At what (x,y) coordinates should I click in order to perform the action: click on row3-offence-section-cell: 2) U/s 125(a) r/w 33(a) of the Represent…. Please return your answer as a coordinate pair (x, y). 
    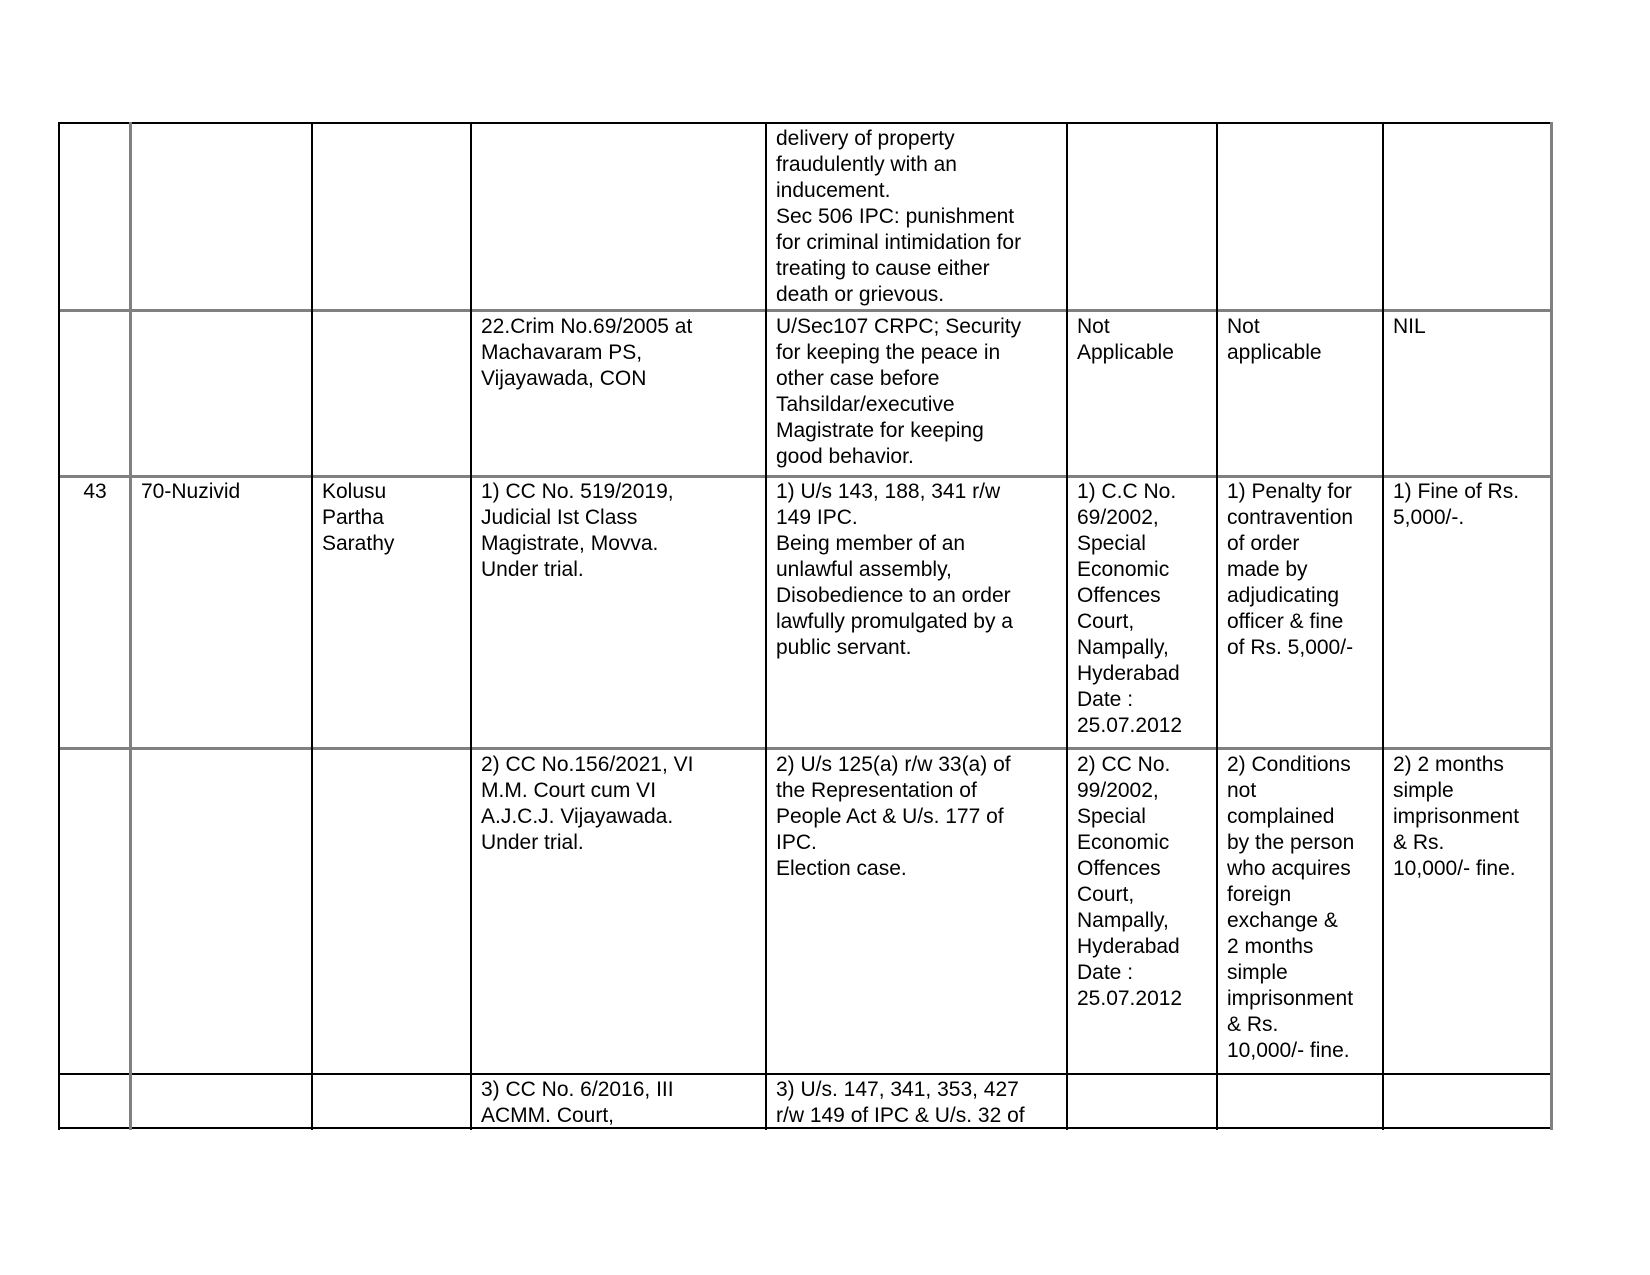
    Looking at the image, I should click on (893, 816).